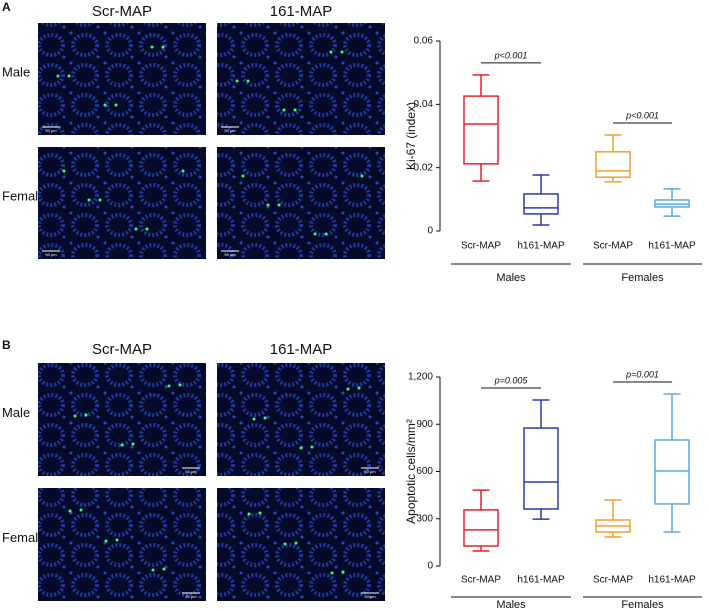 This screenshot has height=611, width=708. What do you see at coordinates (411, 471) in the screenshot?
I see `y-axis-label: Apoptotic cells/mm²` at bounding box center [411, 471].